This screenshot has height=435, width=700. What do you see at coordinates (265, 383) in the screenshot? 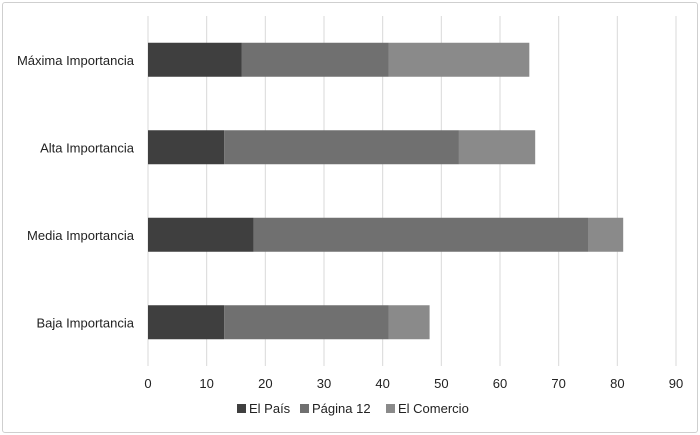
I see `x-tick-label: 20` at bounding box center [265, 383].